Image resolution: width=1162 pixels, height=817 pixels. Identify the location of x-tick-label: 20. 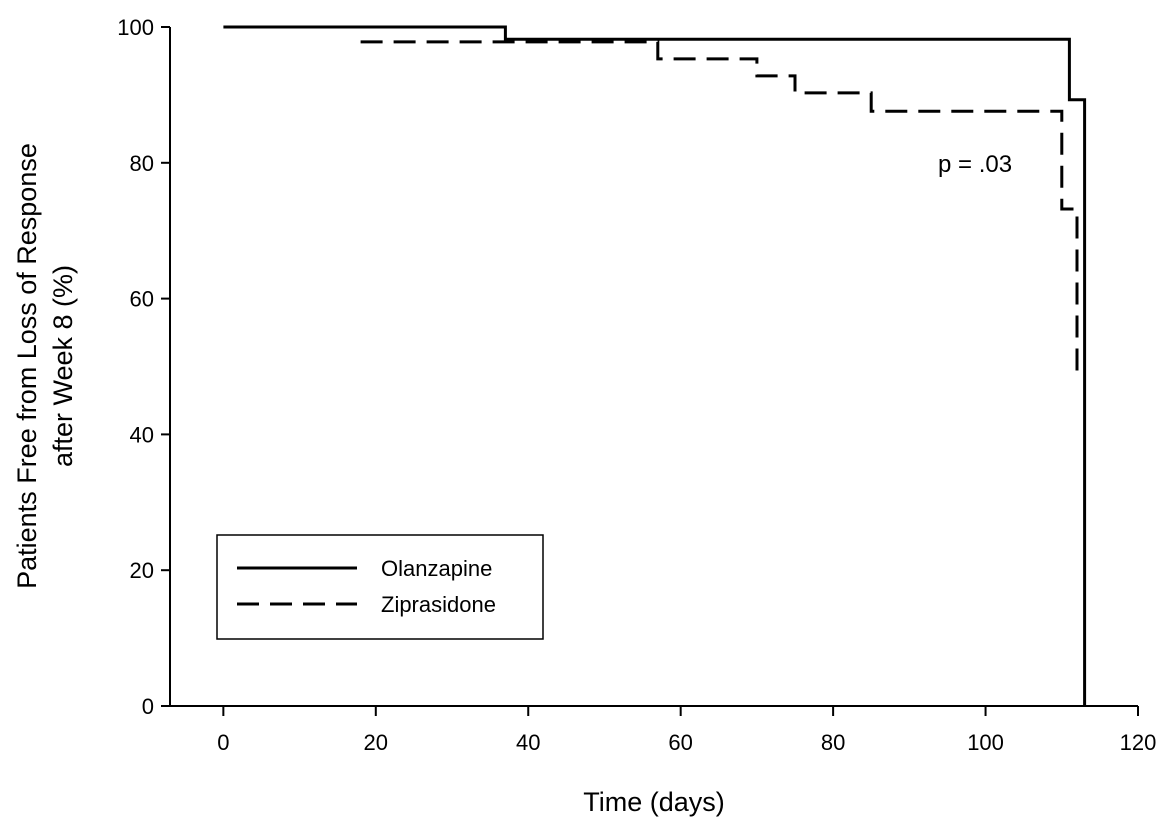
(376, 742).